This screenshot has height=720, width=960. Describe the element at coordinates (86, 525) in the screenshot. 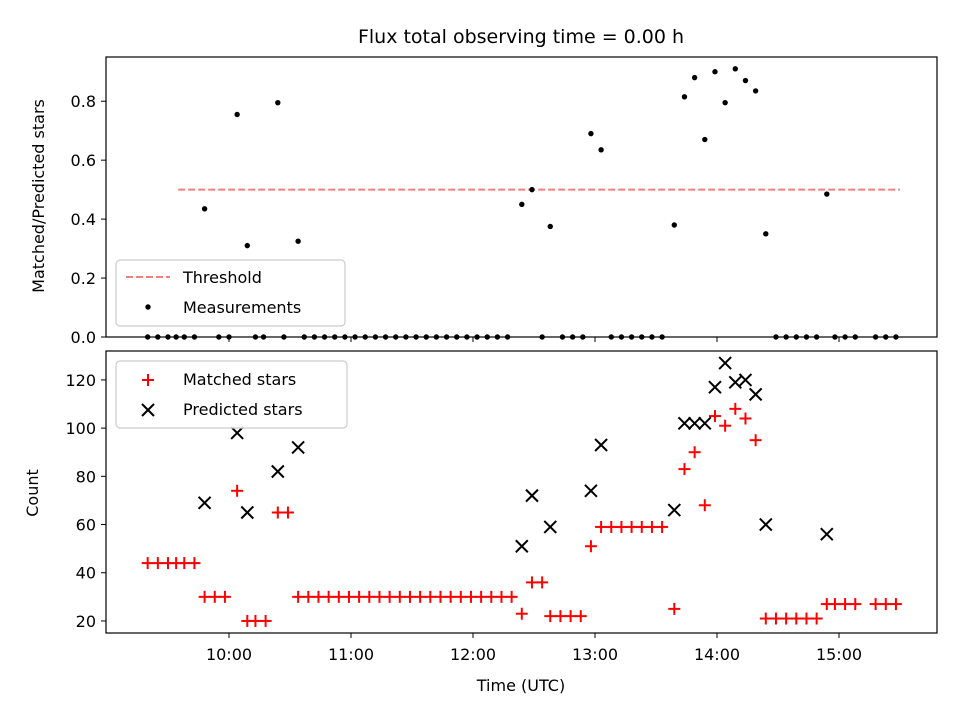

I see `bottom-y-tick-label: 60` at that location.